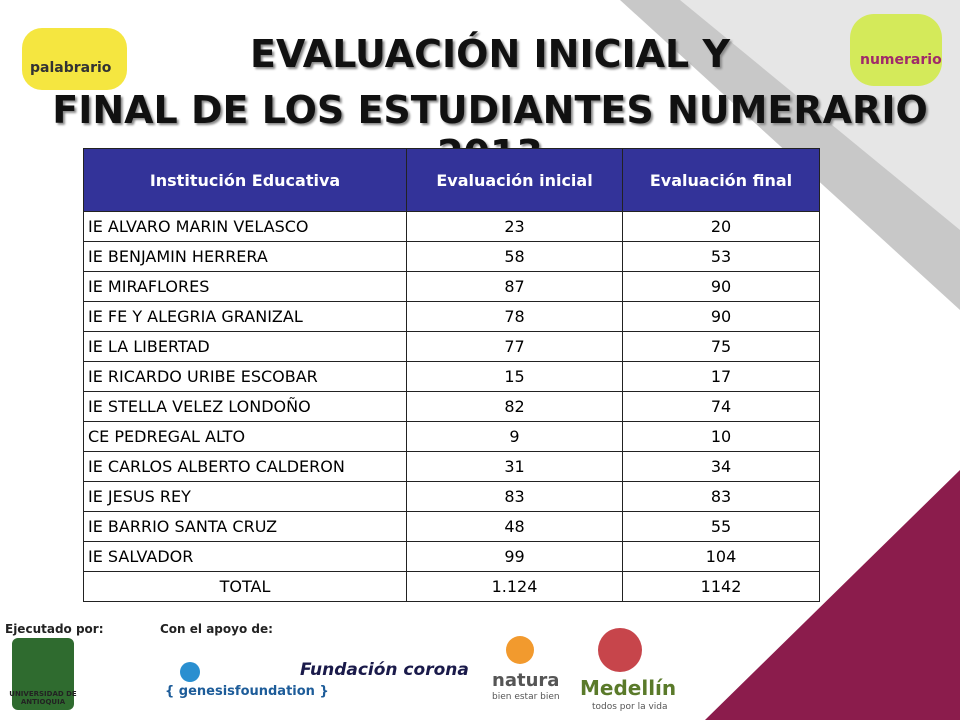 The width and height of the screenshot is (960, 720). What do you see at coordinates (721, 586) in the screenshot?
I see `total-score: 1142` at bounding box center [721, 586].